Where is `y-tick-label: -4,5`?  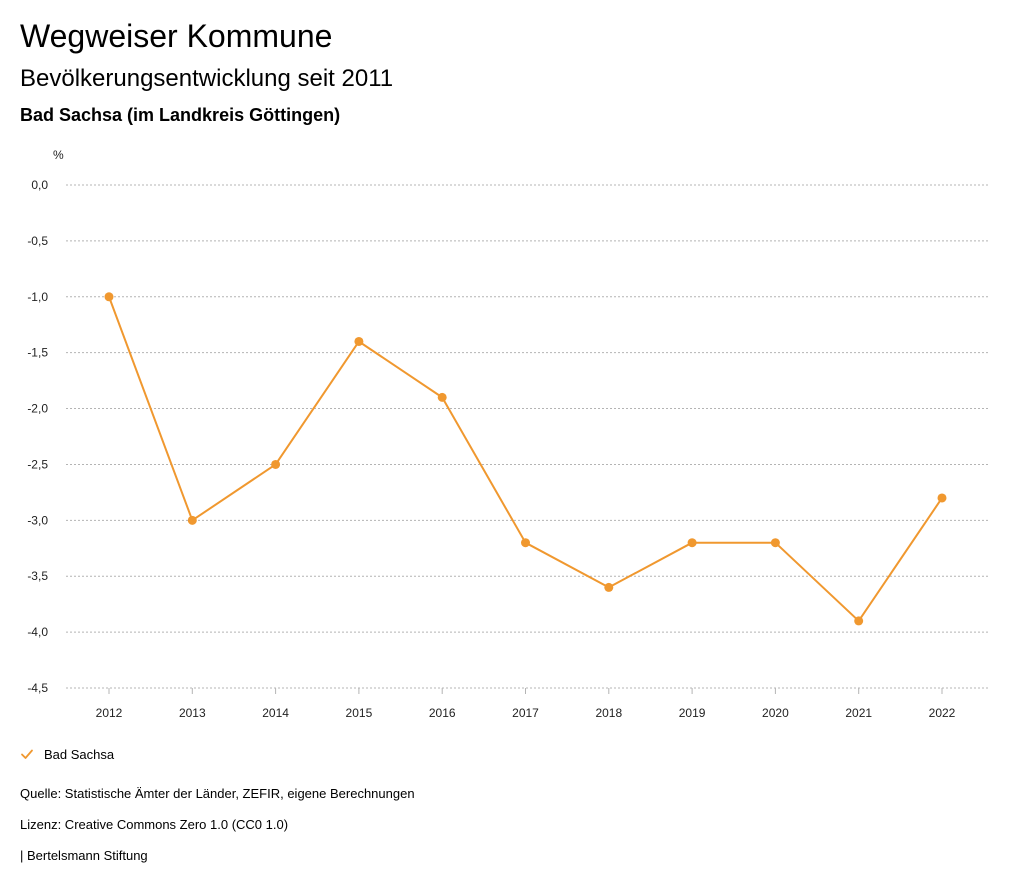
y-tick-label: -4,5 is located at coordinates (37, 688).